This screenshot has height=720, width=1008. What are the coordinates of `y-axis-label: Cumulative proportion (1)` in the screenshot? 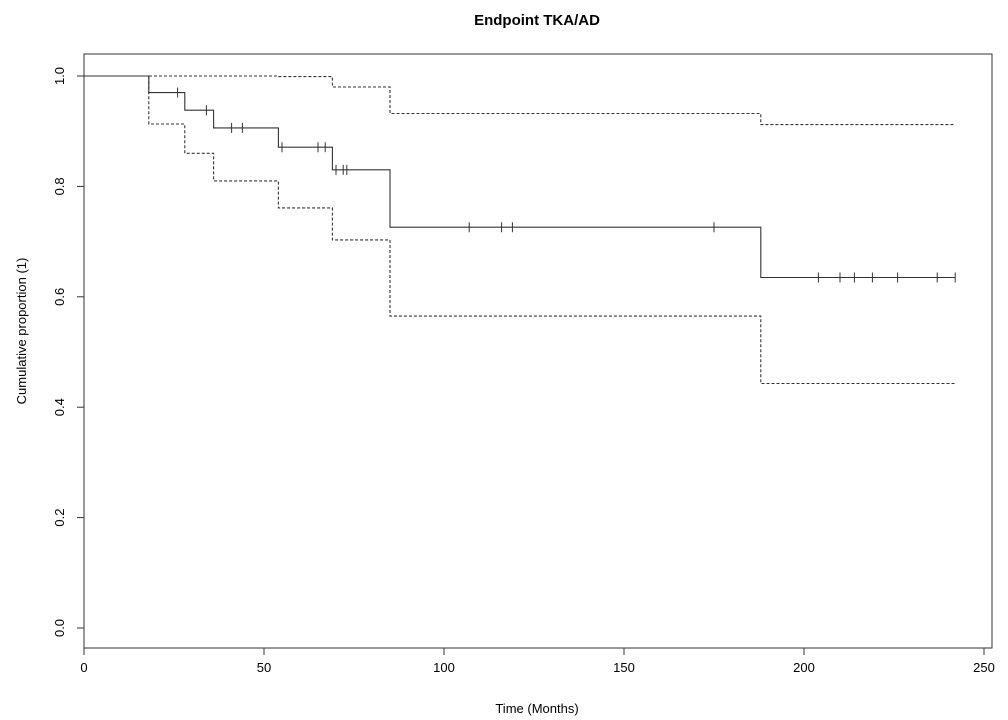 It's located at (21, 331).